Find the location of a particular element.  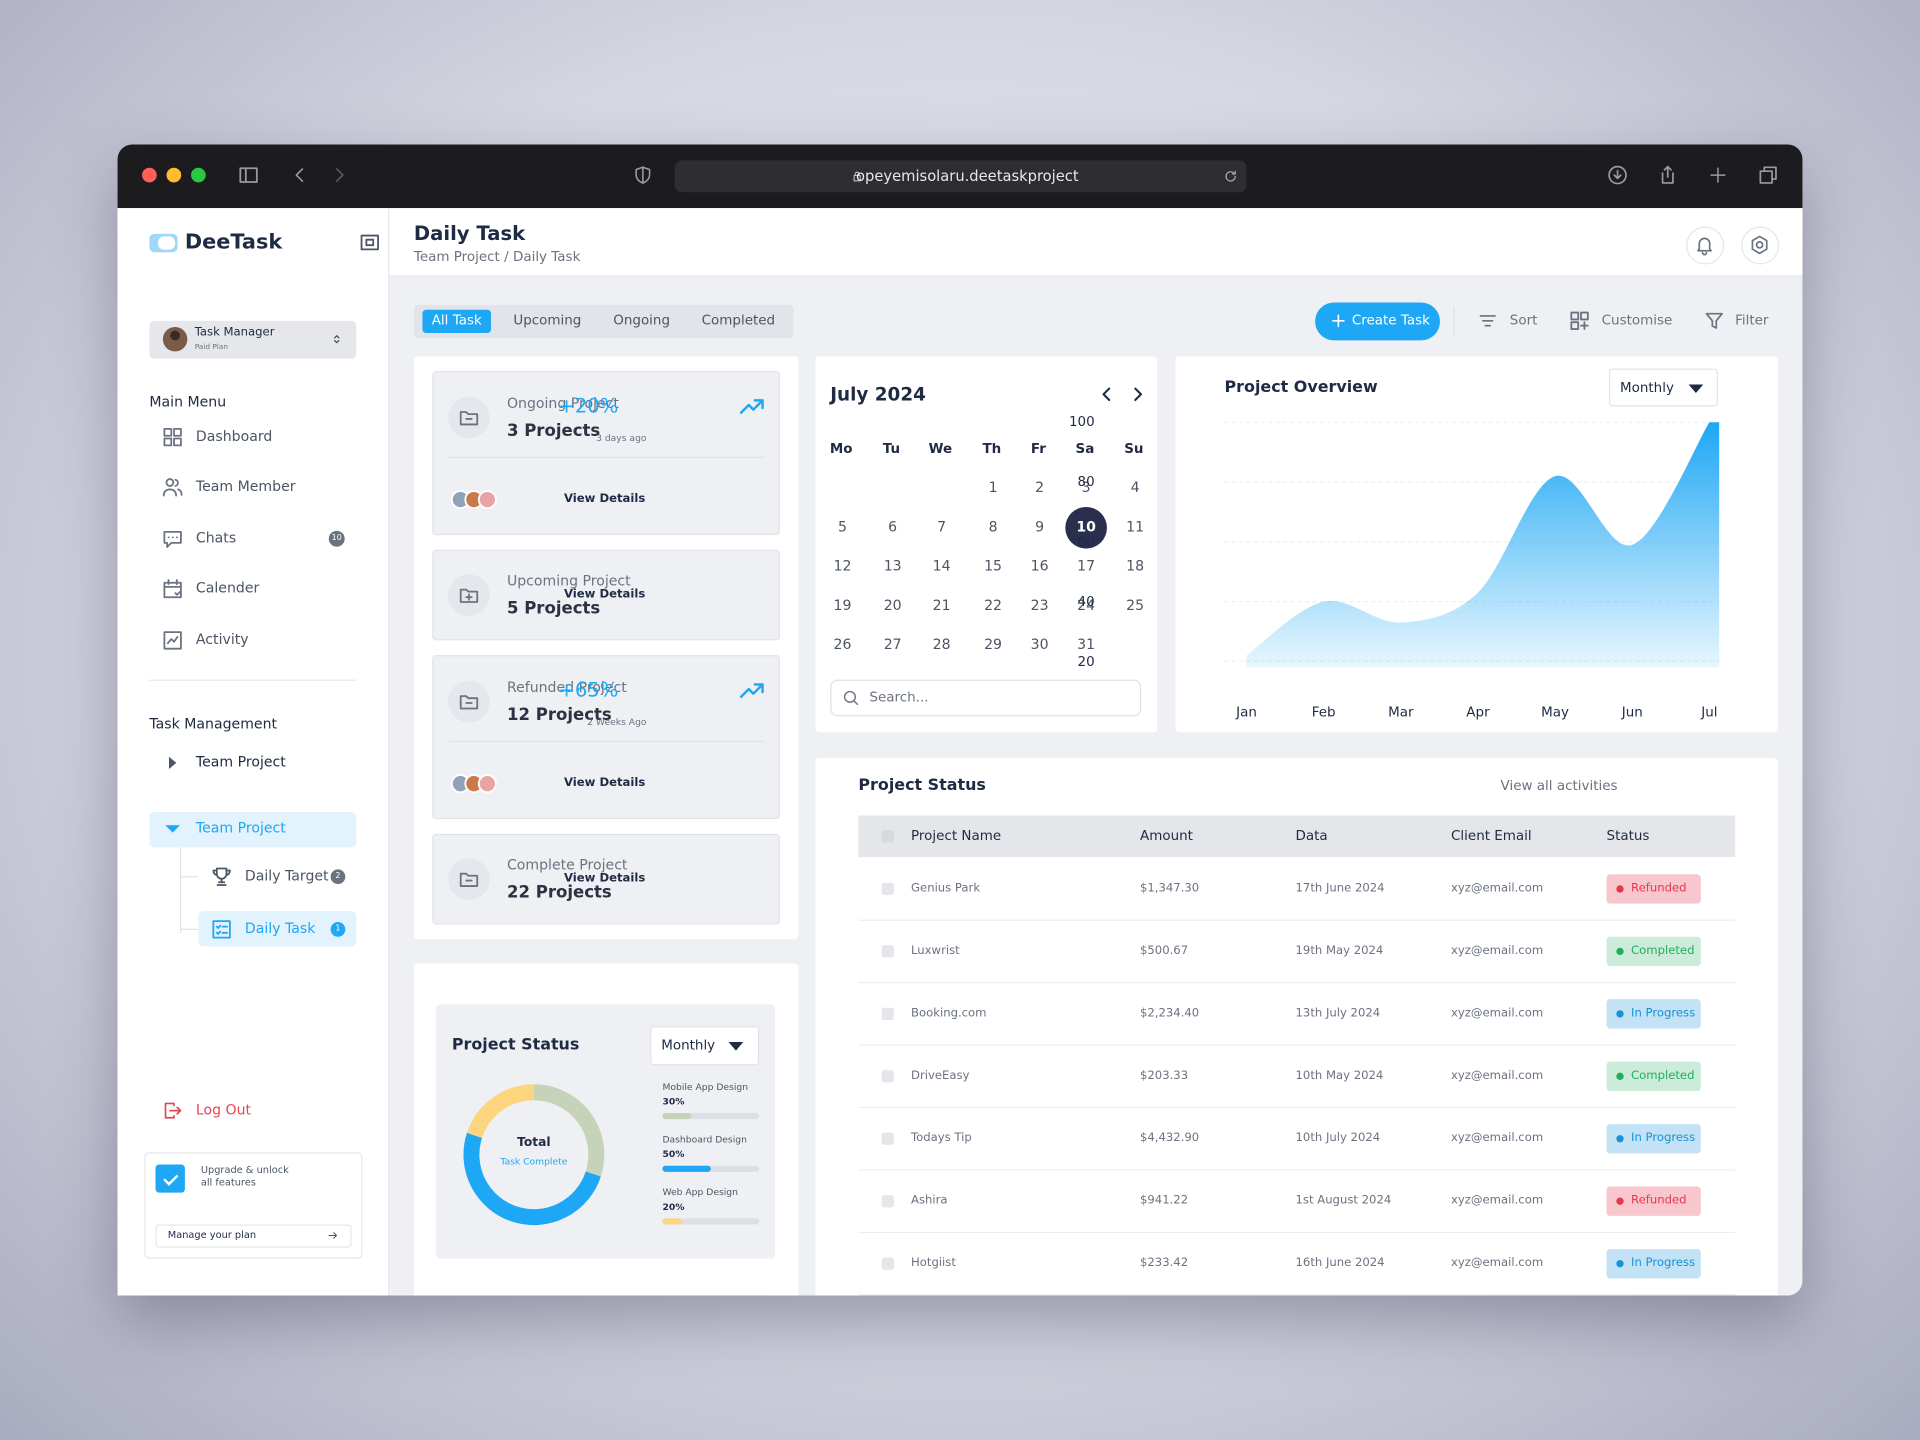

tab: Completed is located at coordinates (738, 320).